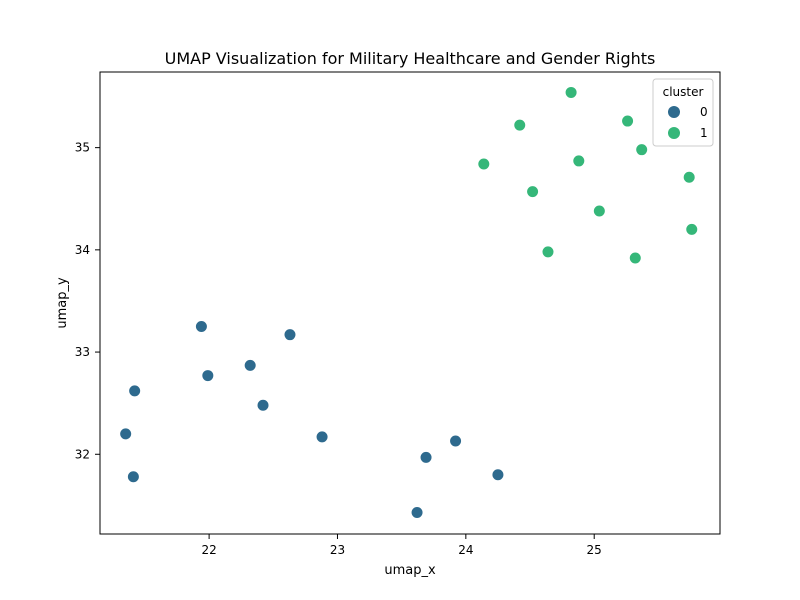 The height and width of the screenshot is (600, 800). What do you see at coordinates (704, 133) in the screenshot?
I see `legend-label-1: 1` at bounding box center [704, 133].